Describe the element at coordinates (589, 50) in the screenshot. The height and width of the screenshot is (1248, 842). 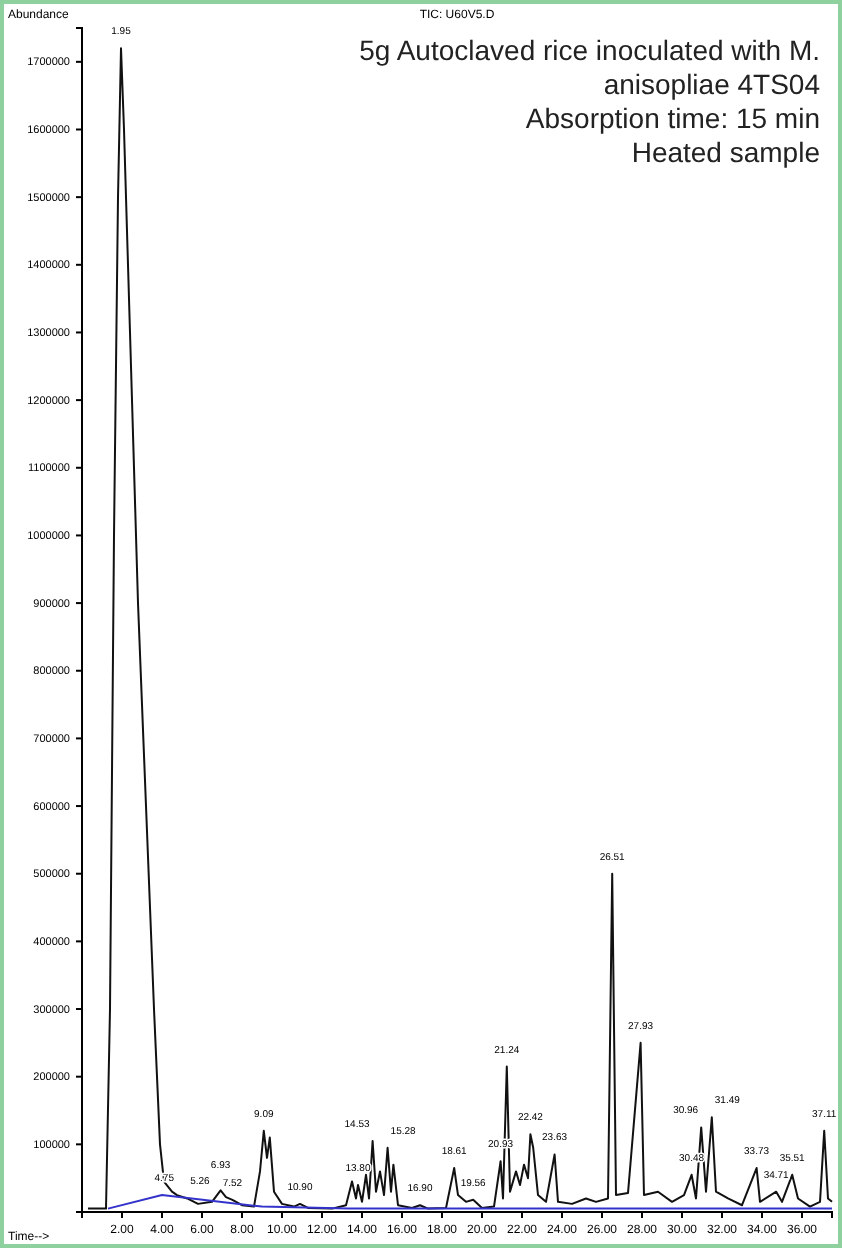
I see `annotation: 5g Autoclaved rice inoculated with M.` at that location.